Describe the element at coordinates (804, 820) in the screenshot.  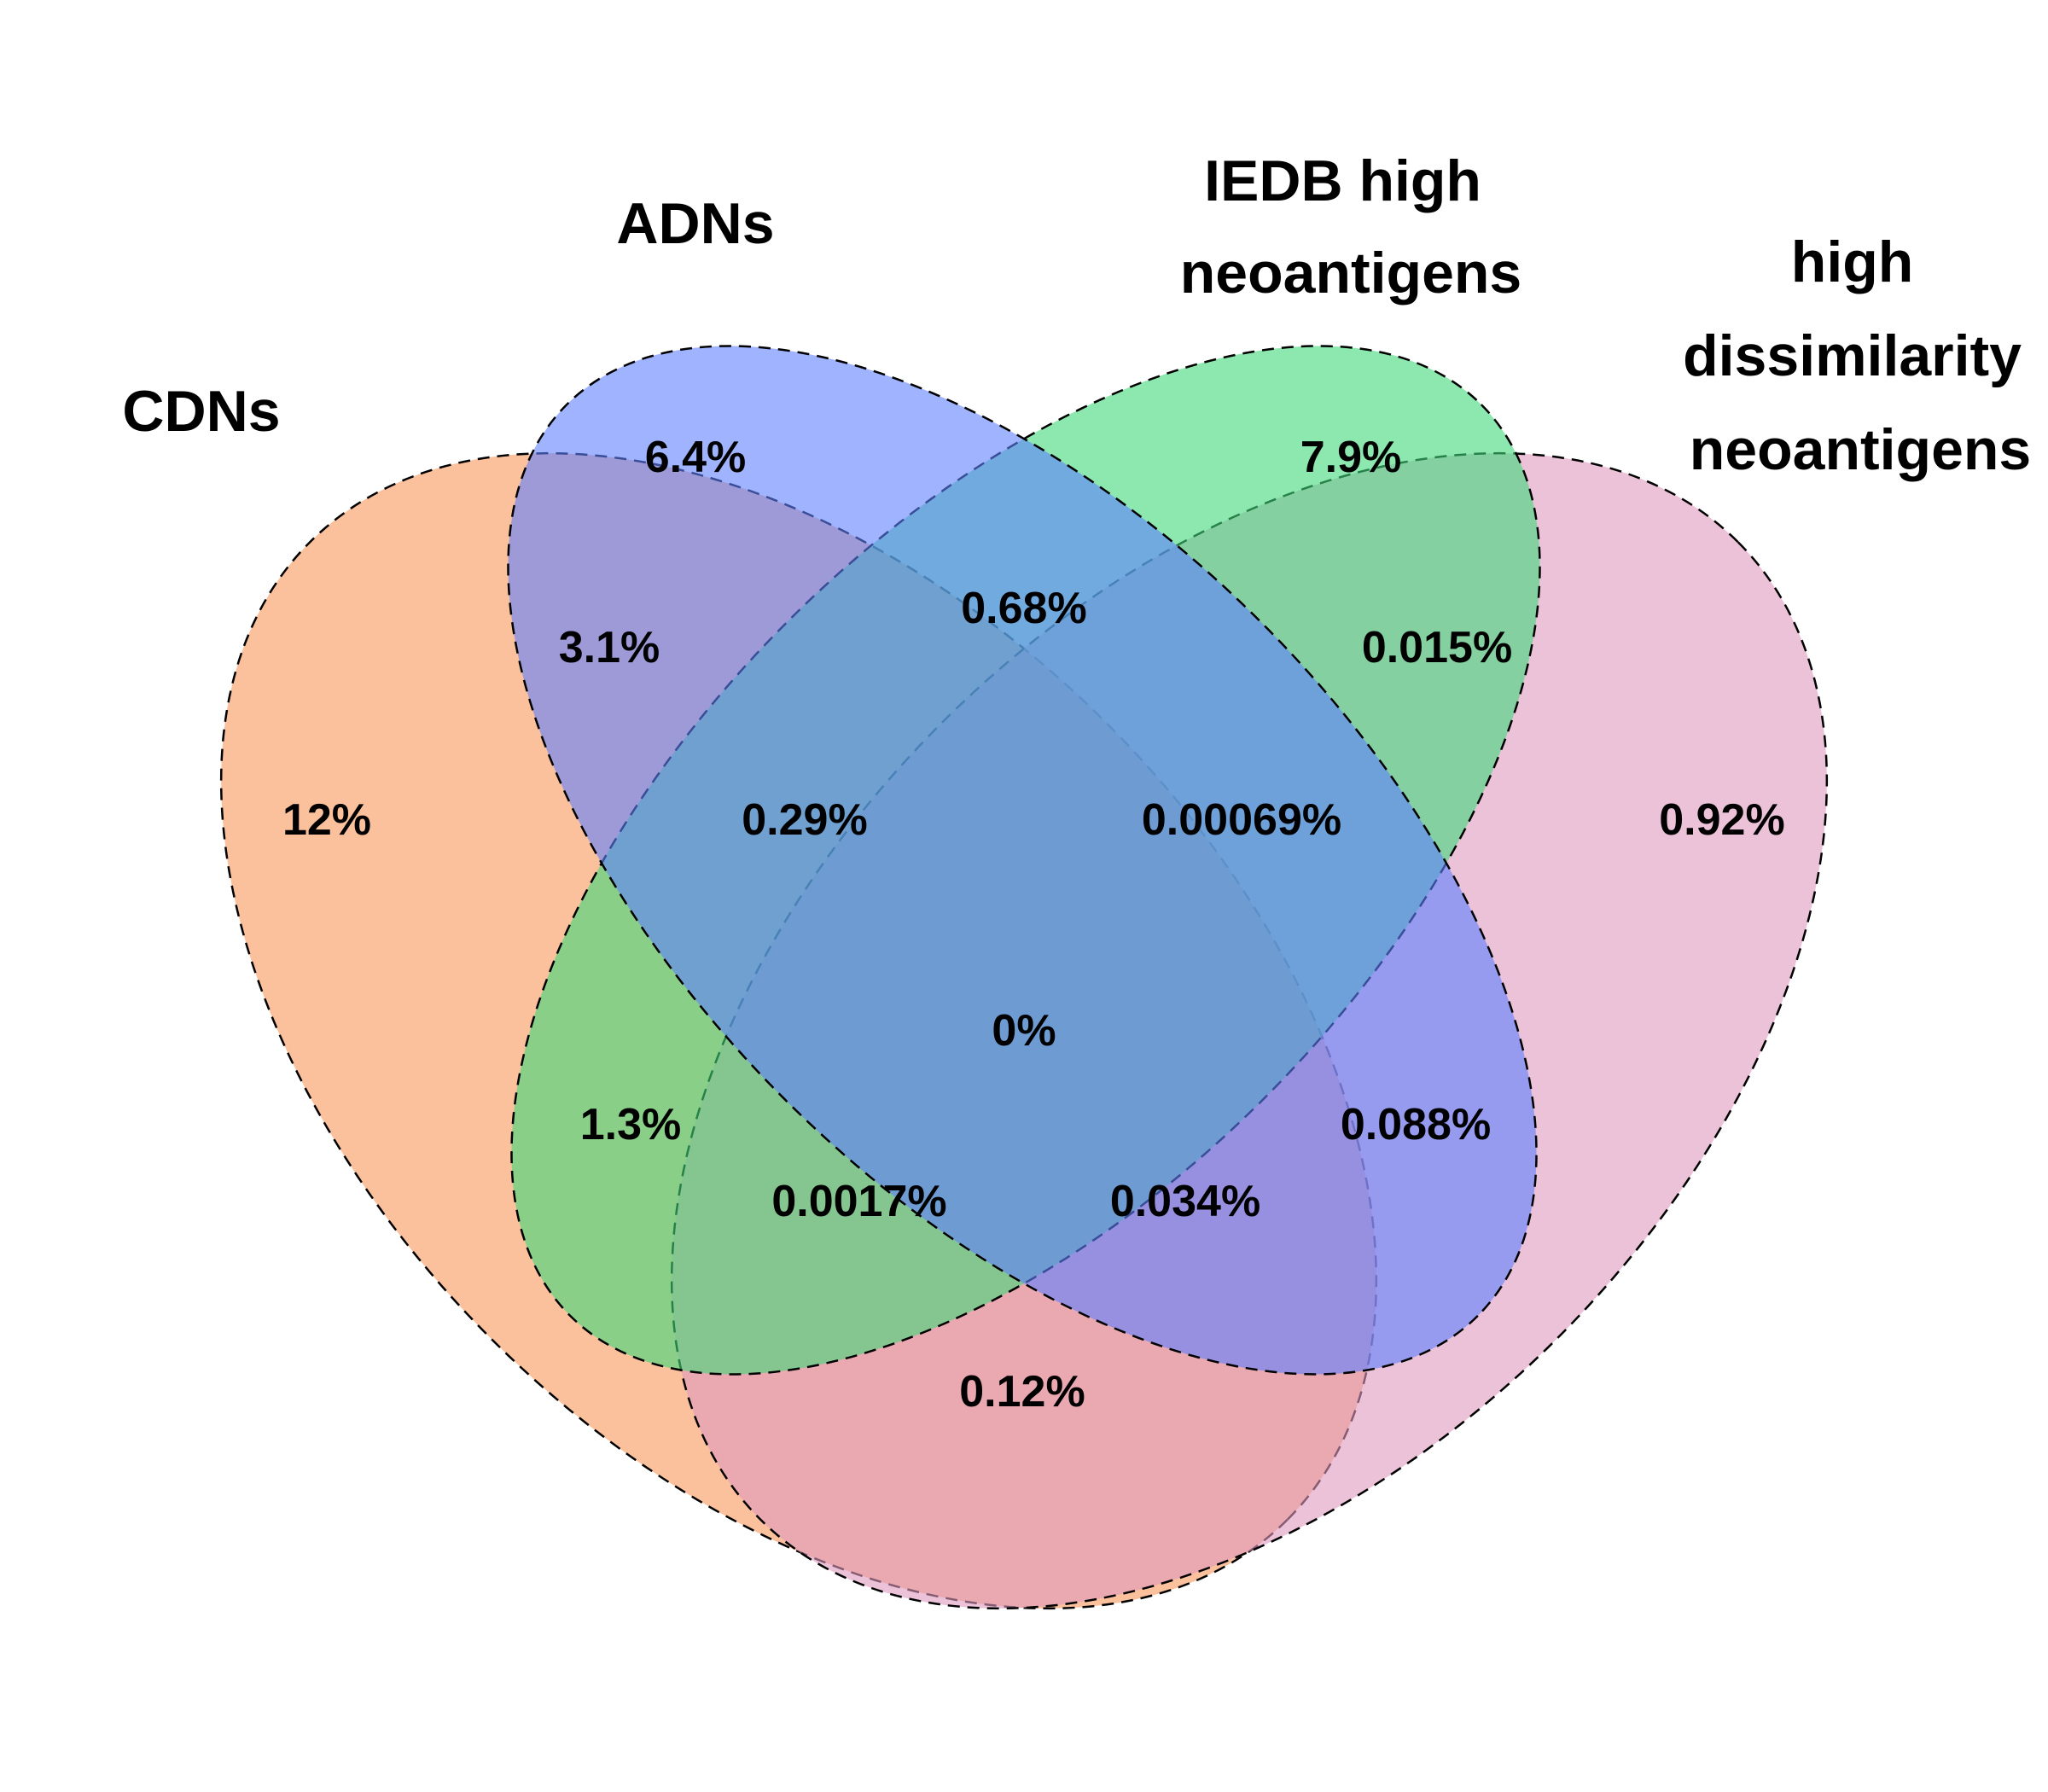
I see `region-label-cdns-adns-iedb: 0.29%` at that location.